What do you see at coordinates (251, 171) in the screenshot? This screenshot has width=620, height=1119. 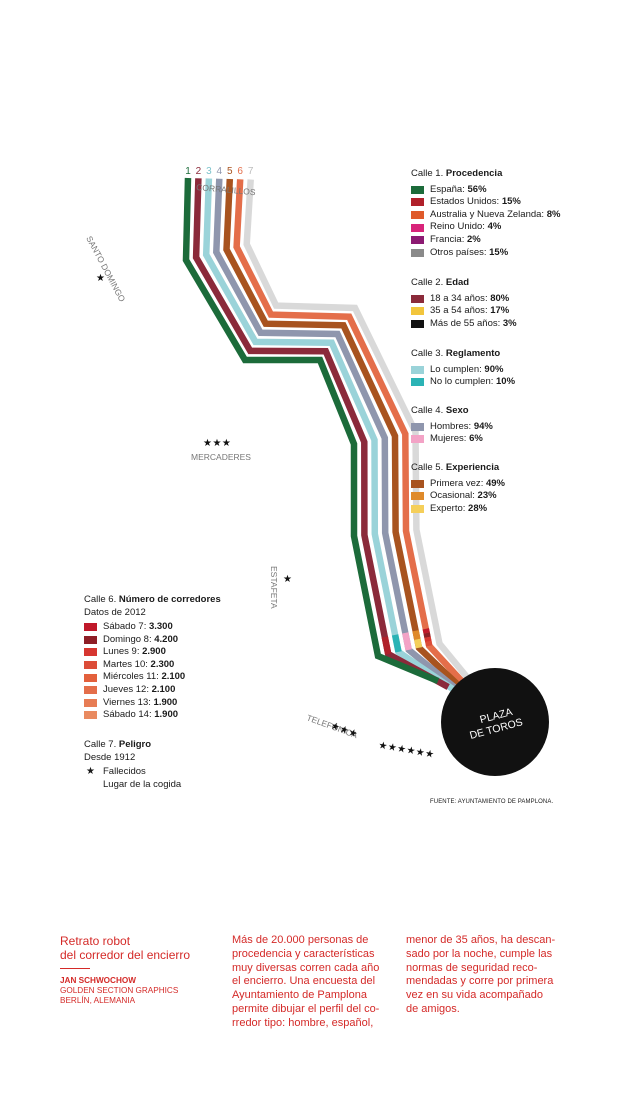 I see `lane-number-7: 7` at bounding box center [251, 171].